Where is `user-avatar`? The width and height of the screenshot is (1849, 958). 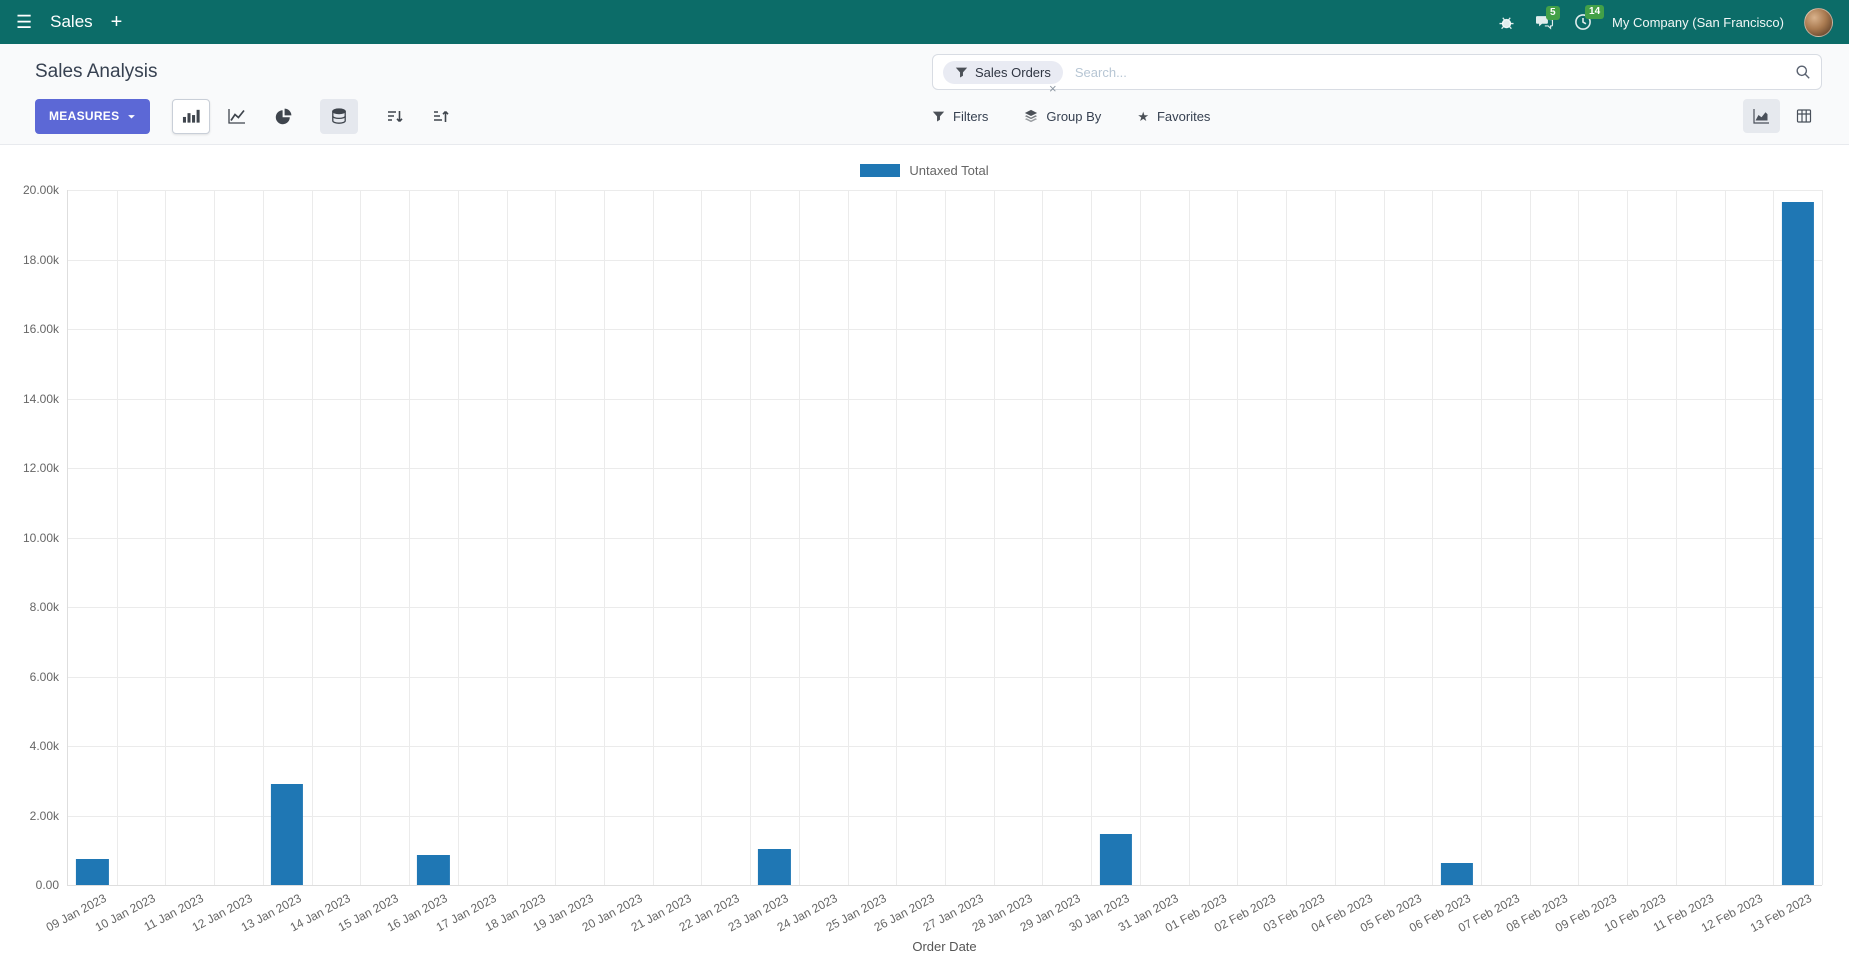 user-avatar is located at coordinates (1818, 22).